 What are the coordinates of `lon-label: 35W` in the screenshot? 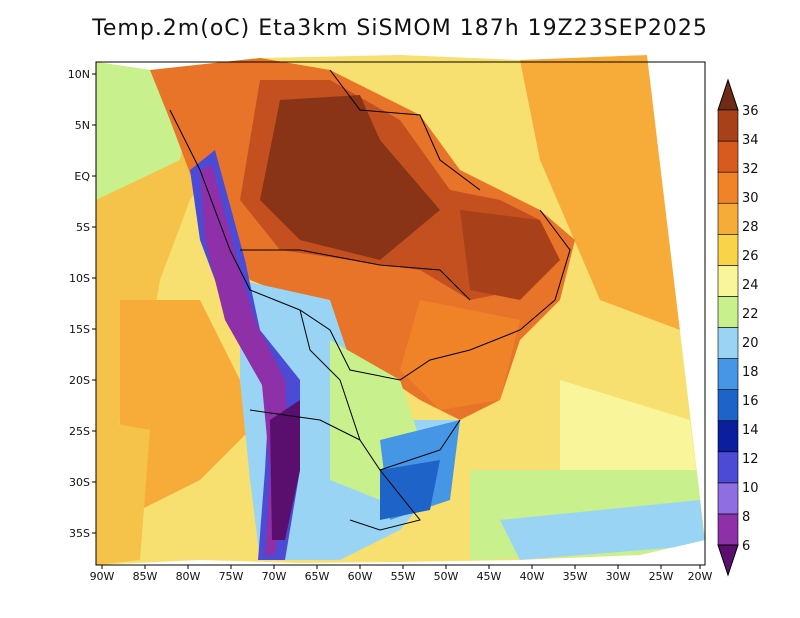 It's located at (575, 576).